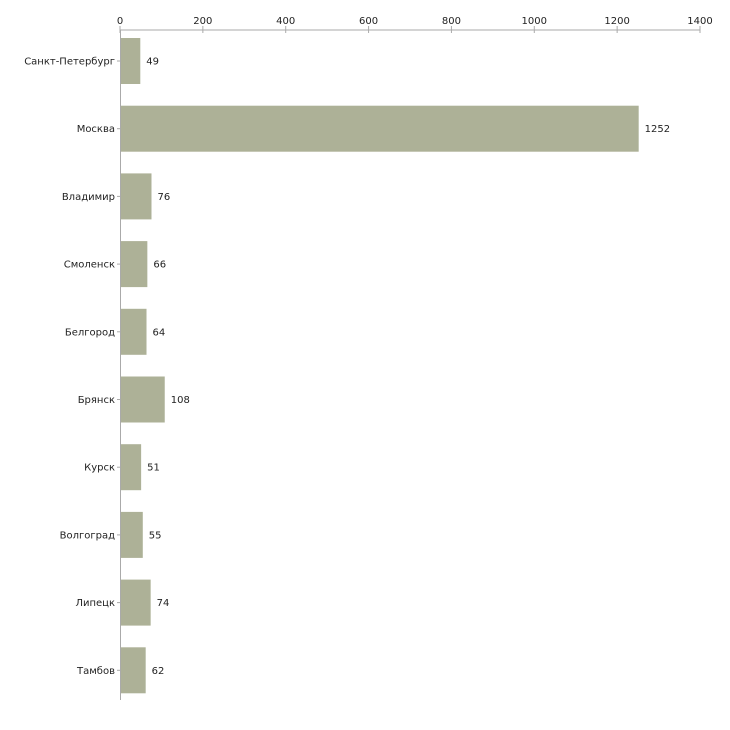 The image size is (730, 730). What do you see at coordinates (99, 468) in the screenshot?
I see `category-label: Курск` at bounding box center [99, 468].